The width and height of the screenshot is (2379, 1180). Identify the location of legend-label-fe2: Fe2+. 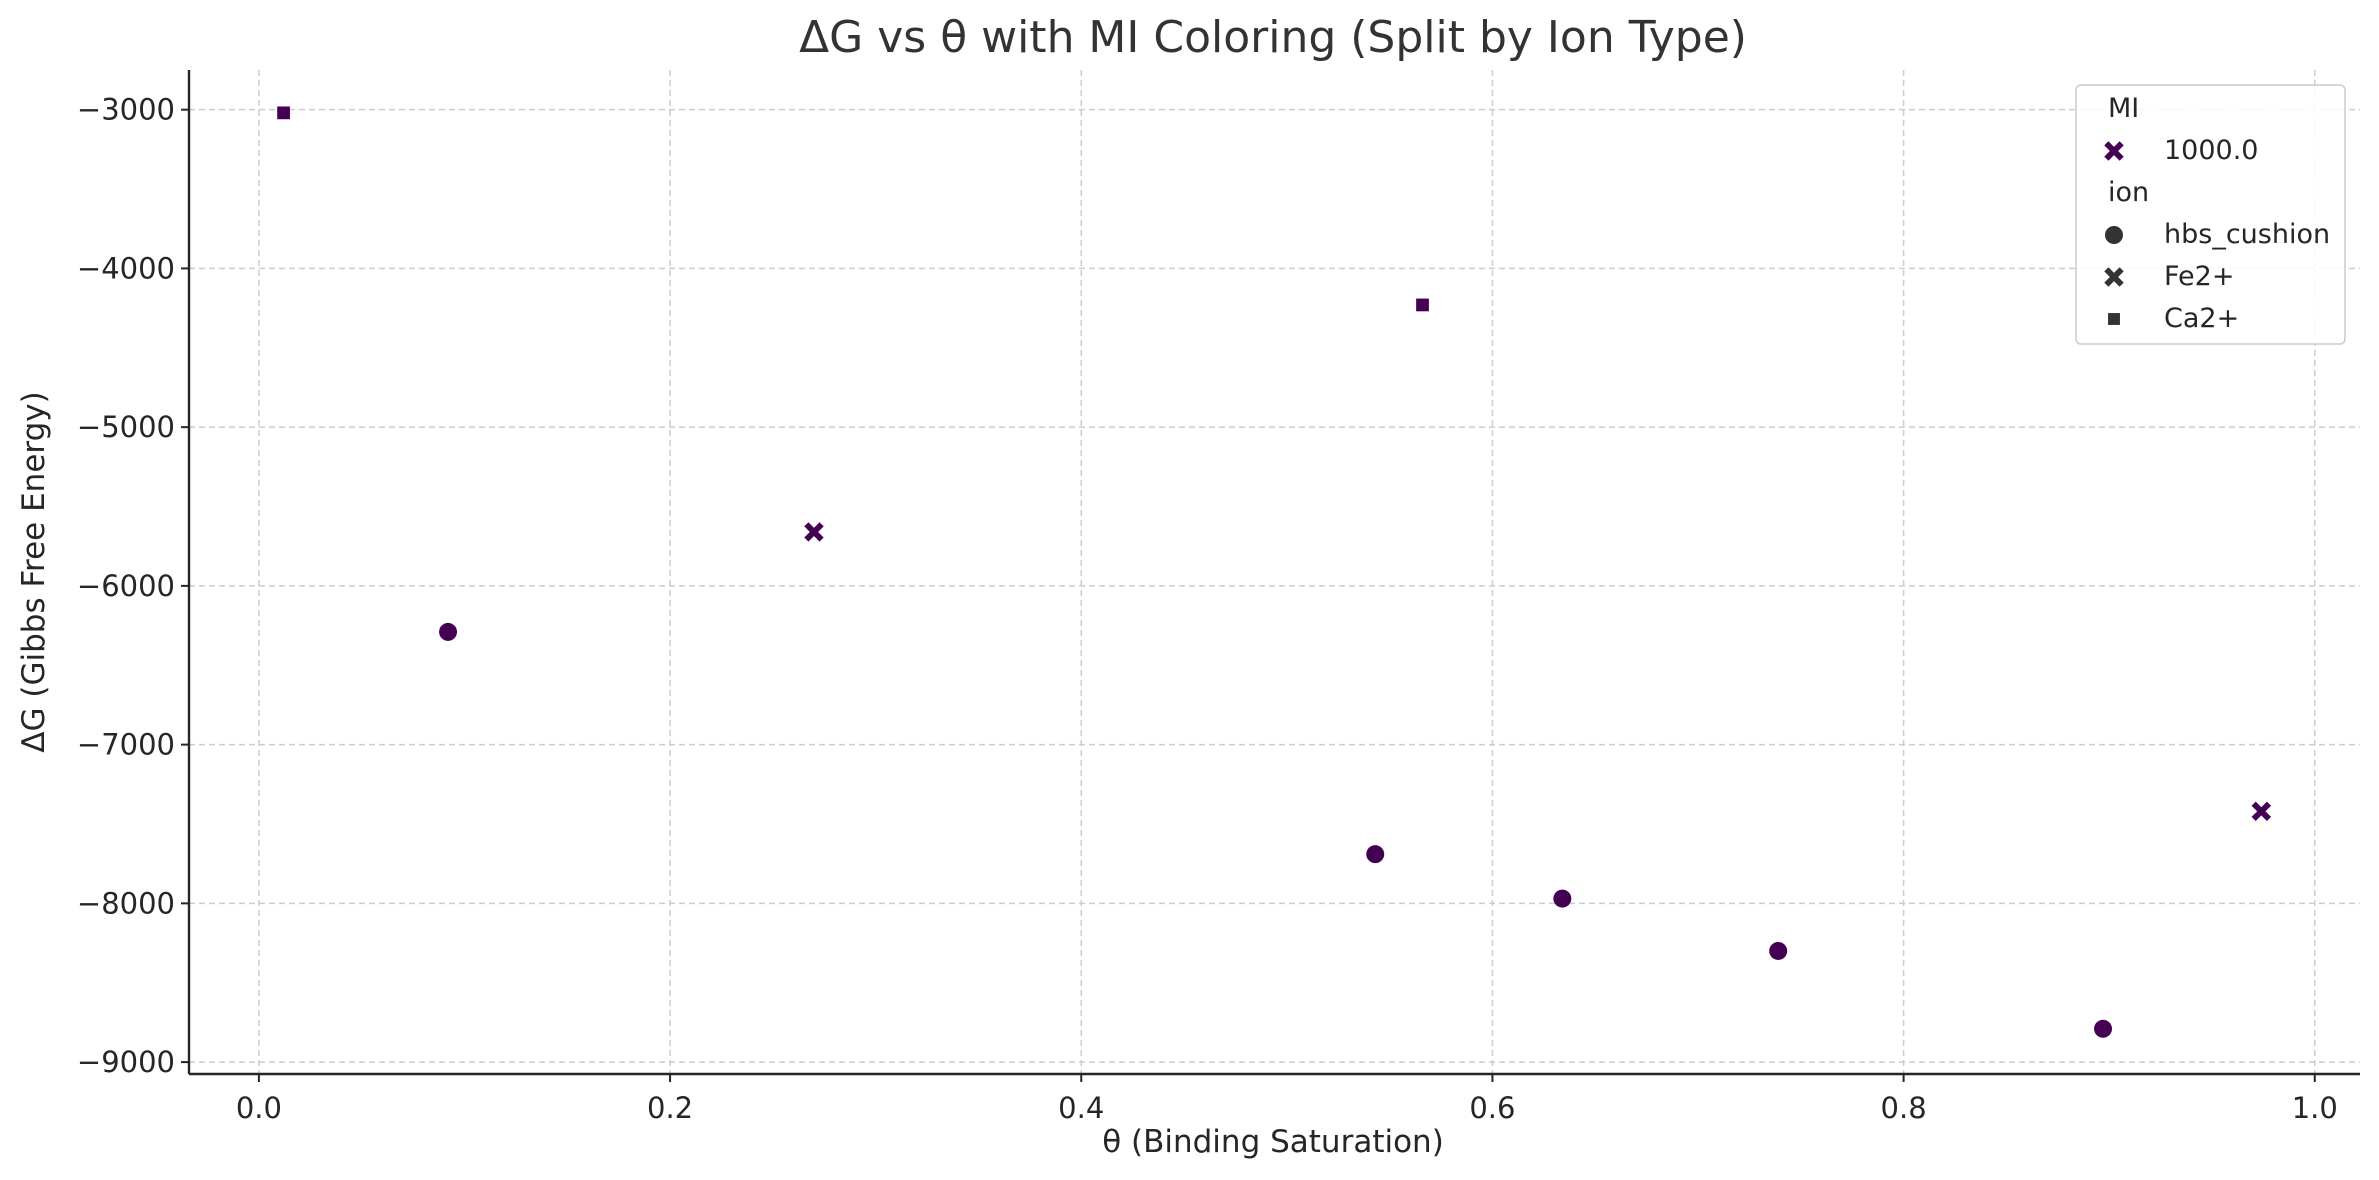
(2199, 276).